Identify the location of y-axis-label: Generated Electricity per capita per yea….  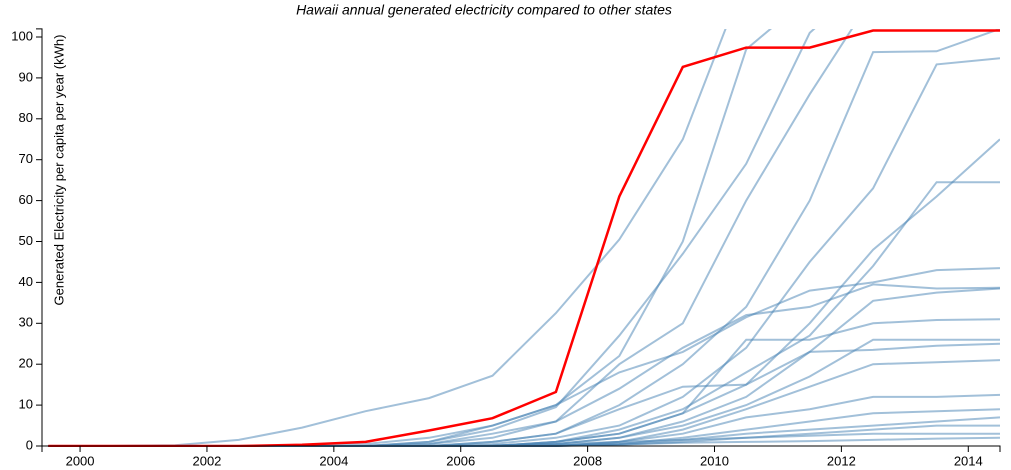
(58, 170).